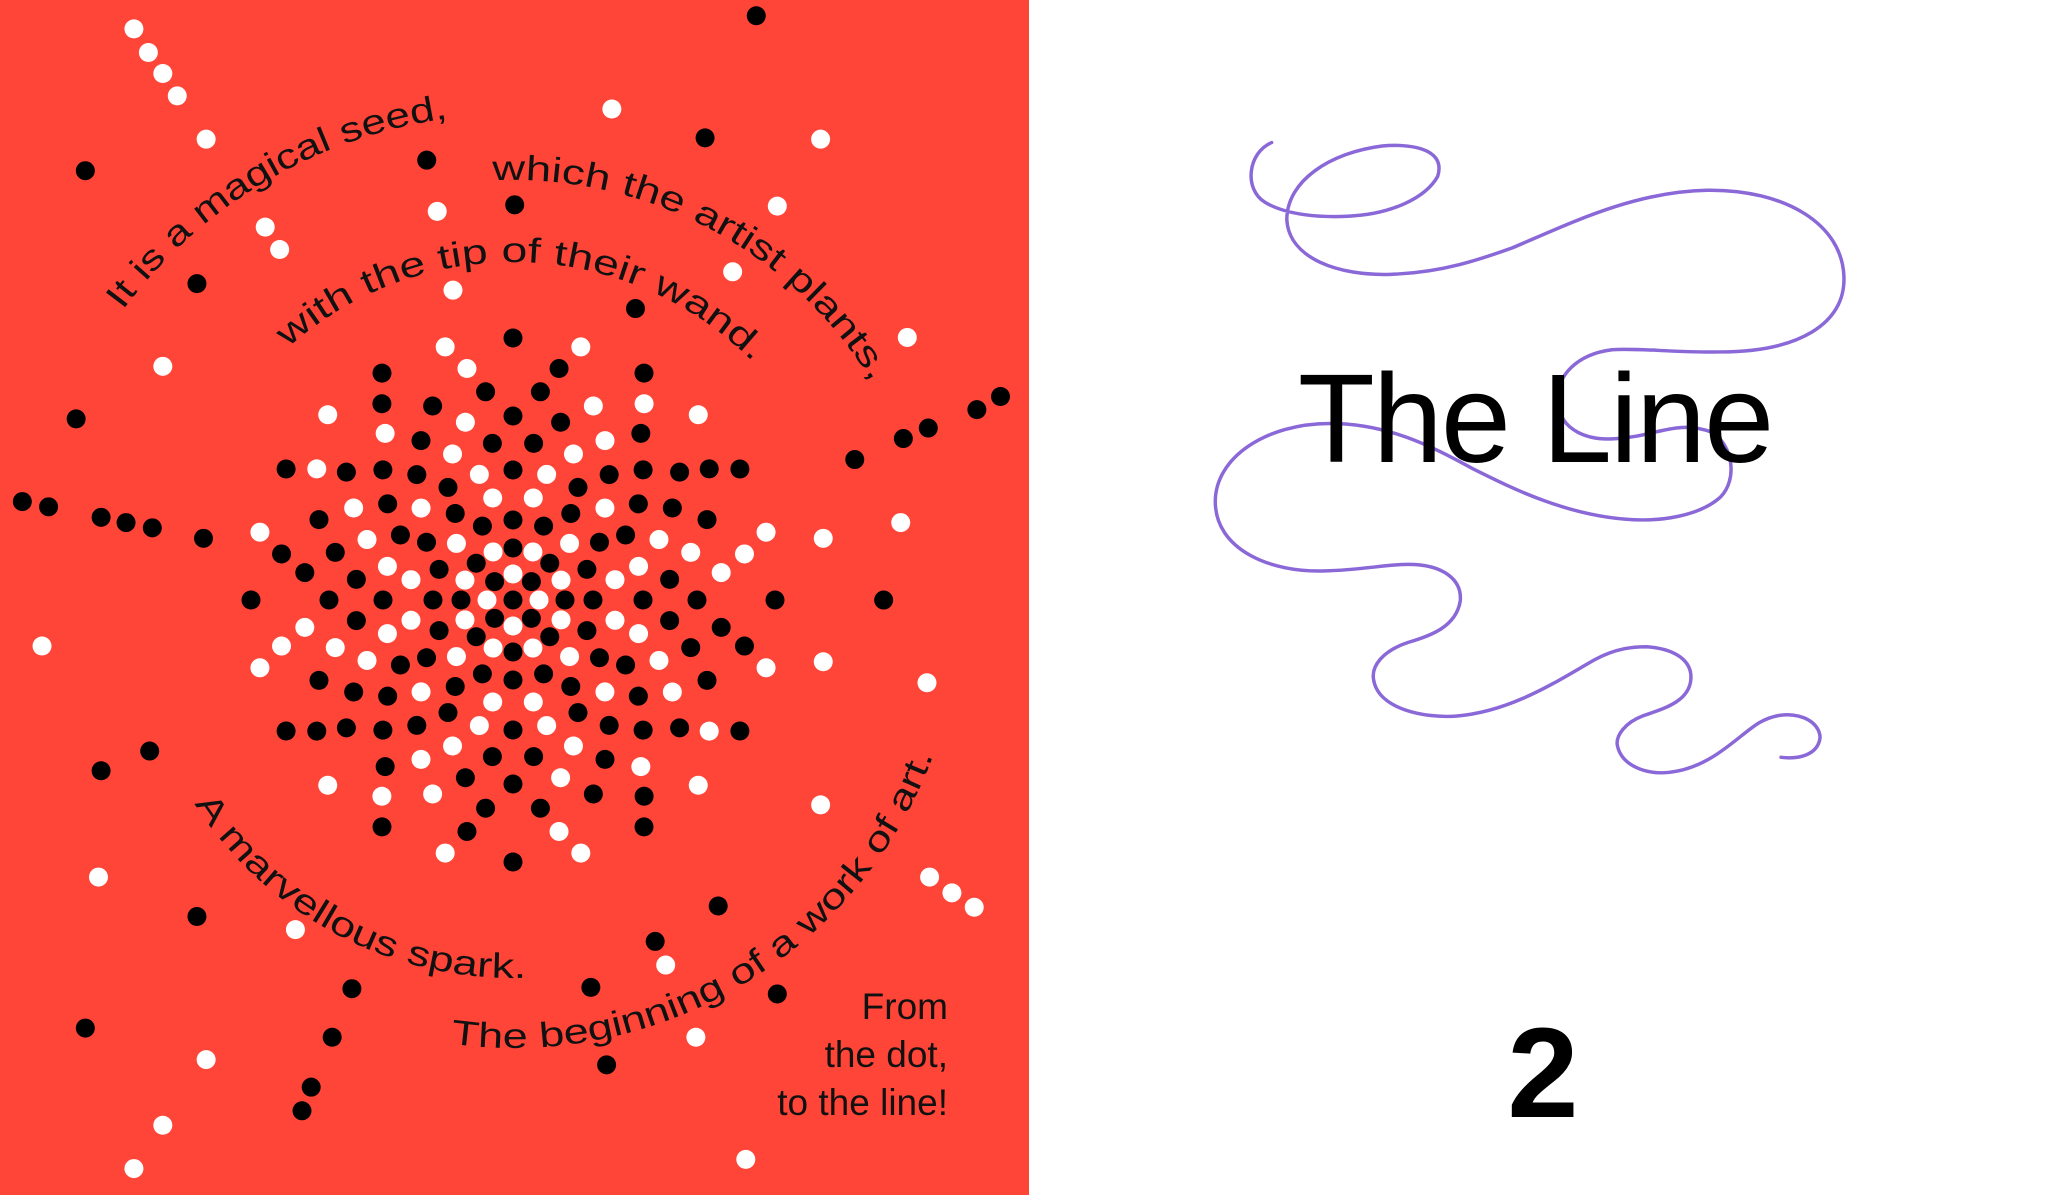 This screenshot has height=1195, width=2048. I want to click on closing-line: to the line!, so click(862, 1102).